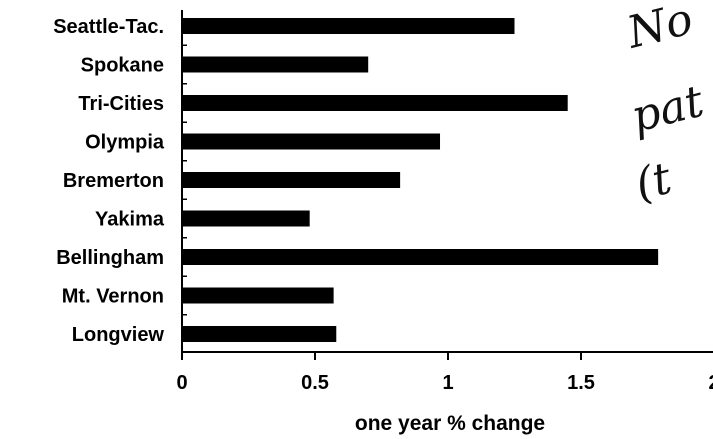 Image resolution: width=713 pixels, height=439 pixels. I want to click on x-tick-label: 0.5, so click(315, 383).